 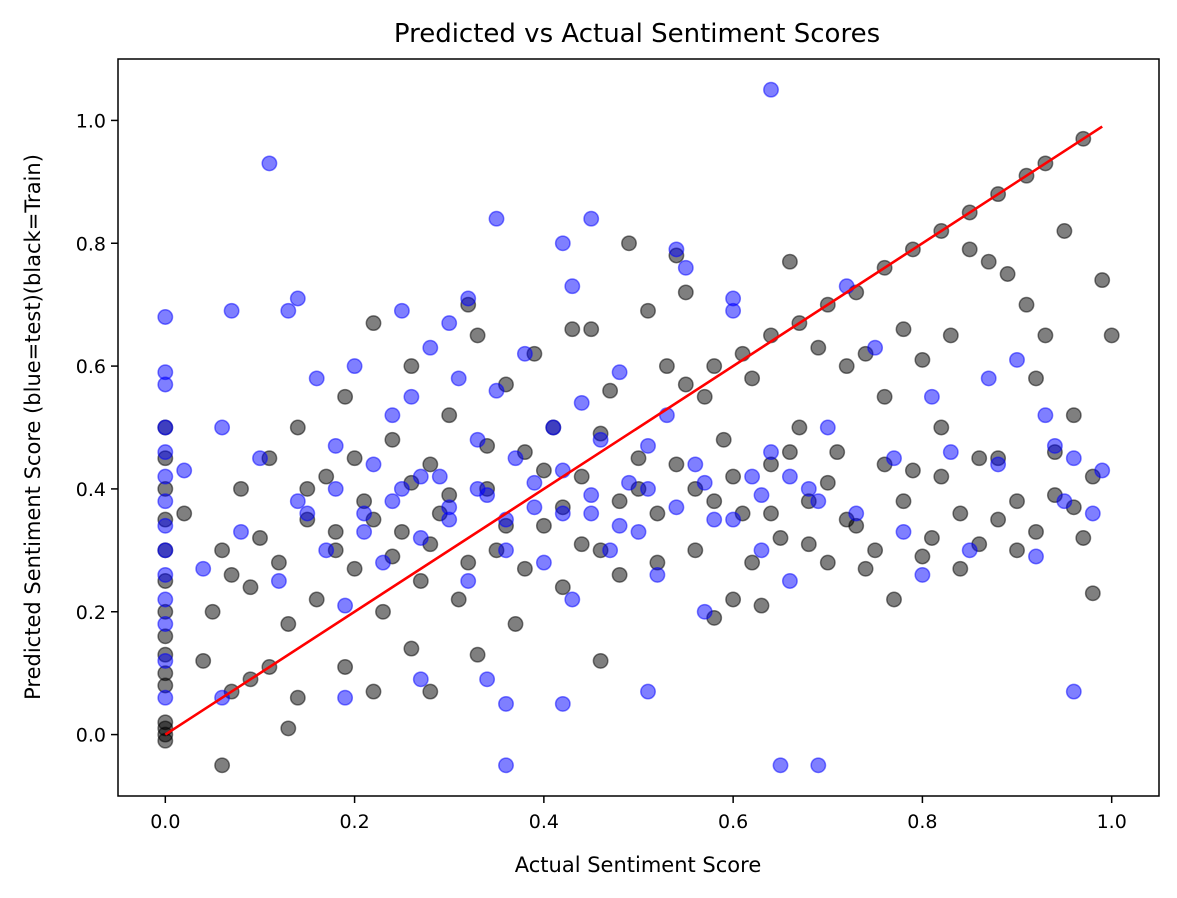 What do you see at coordinates (354, 822) in the screenshot?
I see `x-tick-label: 0.2` at bounding box center [354, 822].